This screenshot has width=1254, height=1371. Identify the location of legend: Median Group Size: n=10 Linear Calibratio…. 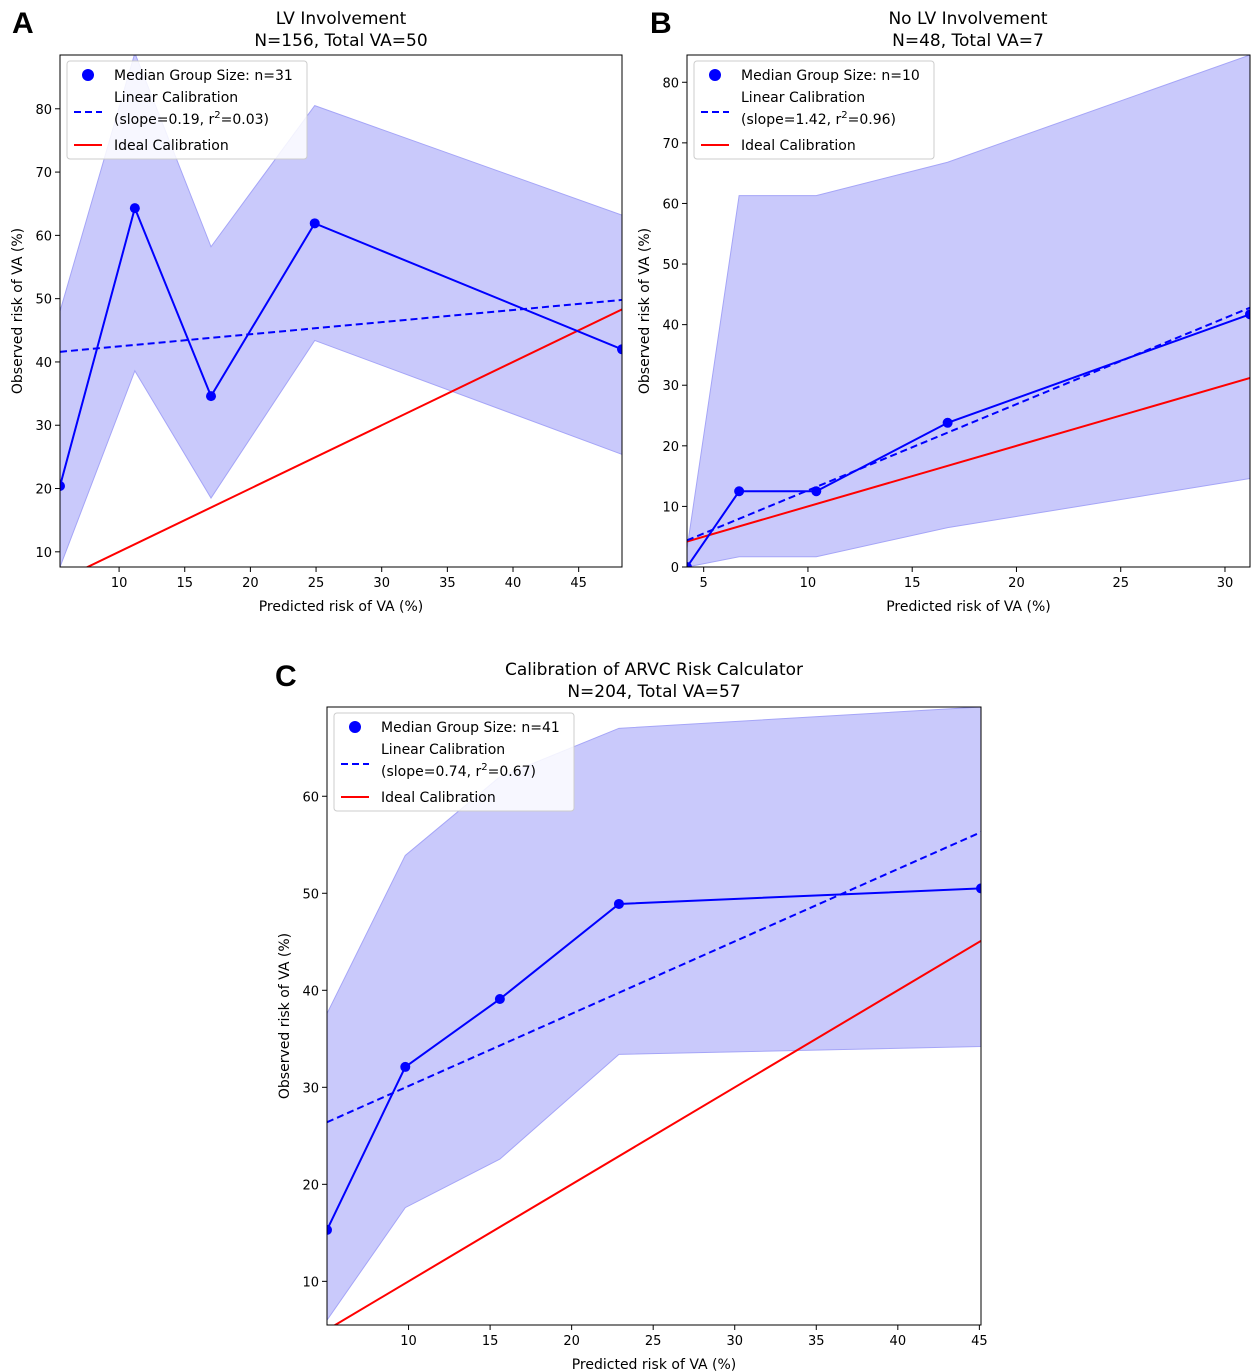
(814, 110).